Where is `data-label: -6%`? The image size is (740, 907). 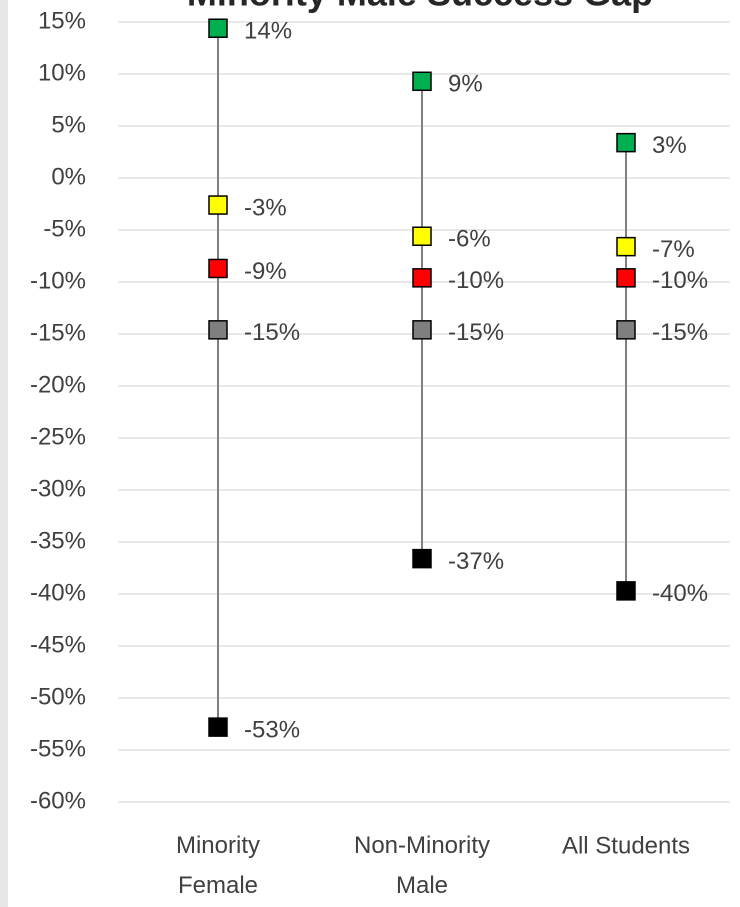
data-label: -6% is located at coordinates (469, 239).